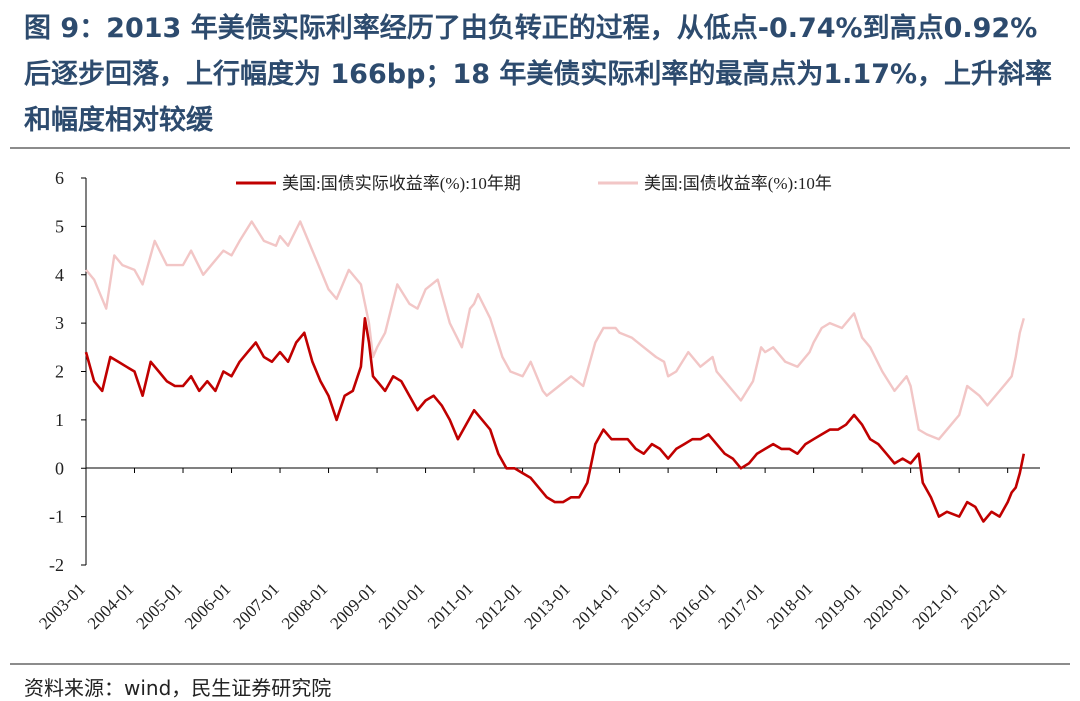  Describe the element at coordinates (56, 517) in the screenshot. I see `y-tick-label: -1` at that location.